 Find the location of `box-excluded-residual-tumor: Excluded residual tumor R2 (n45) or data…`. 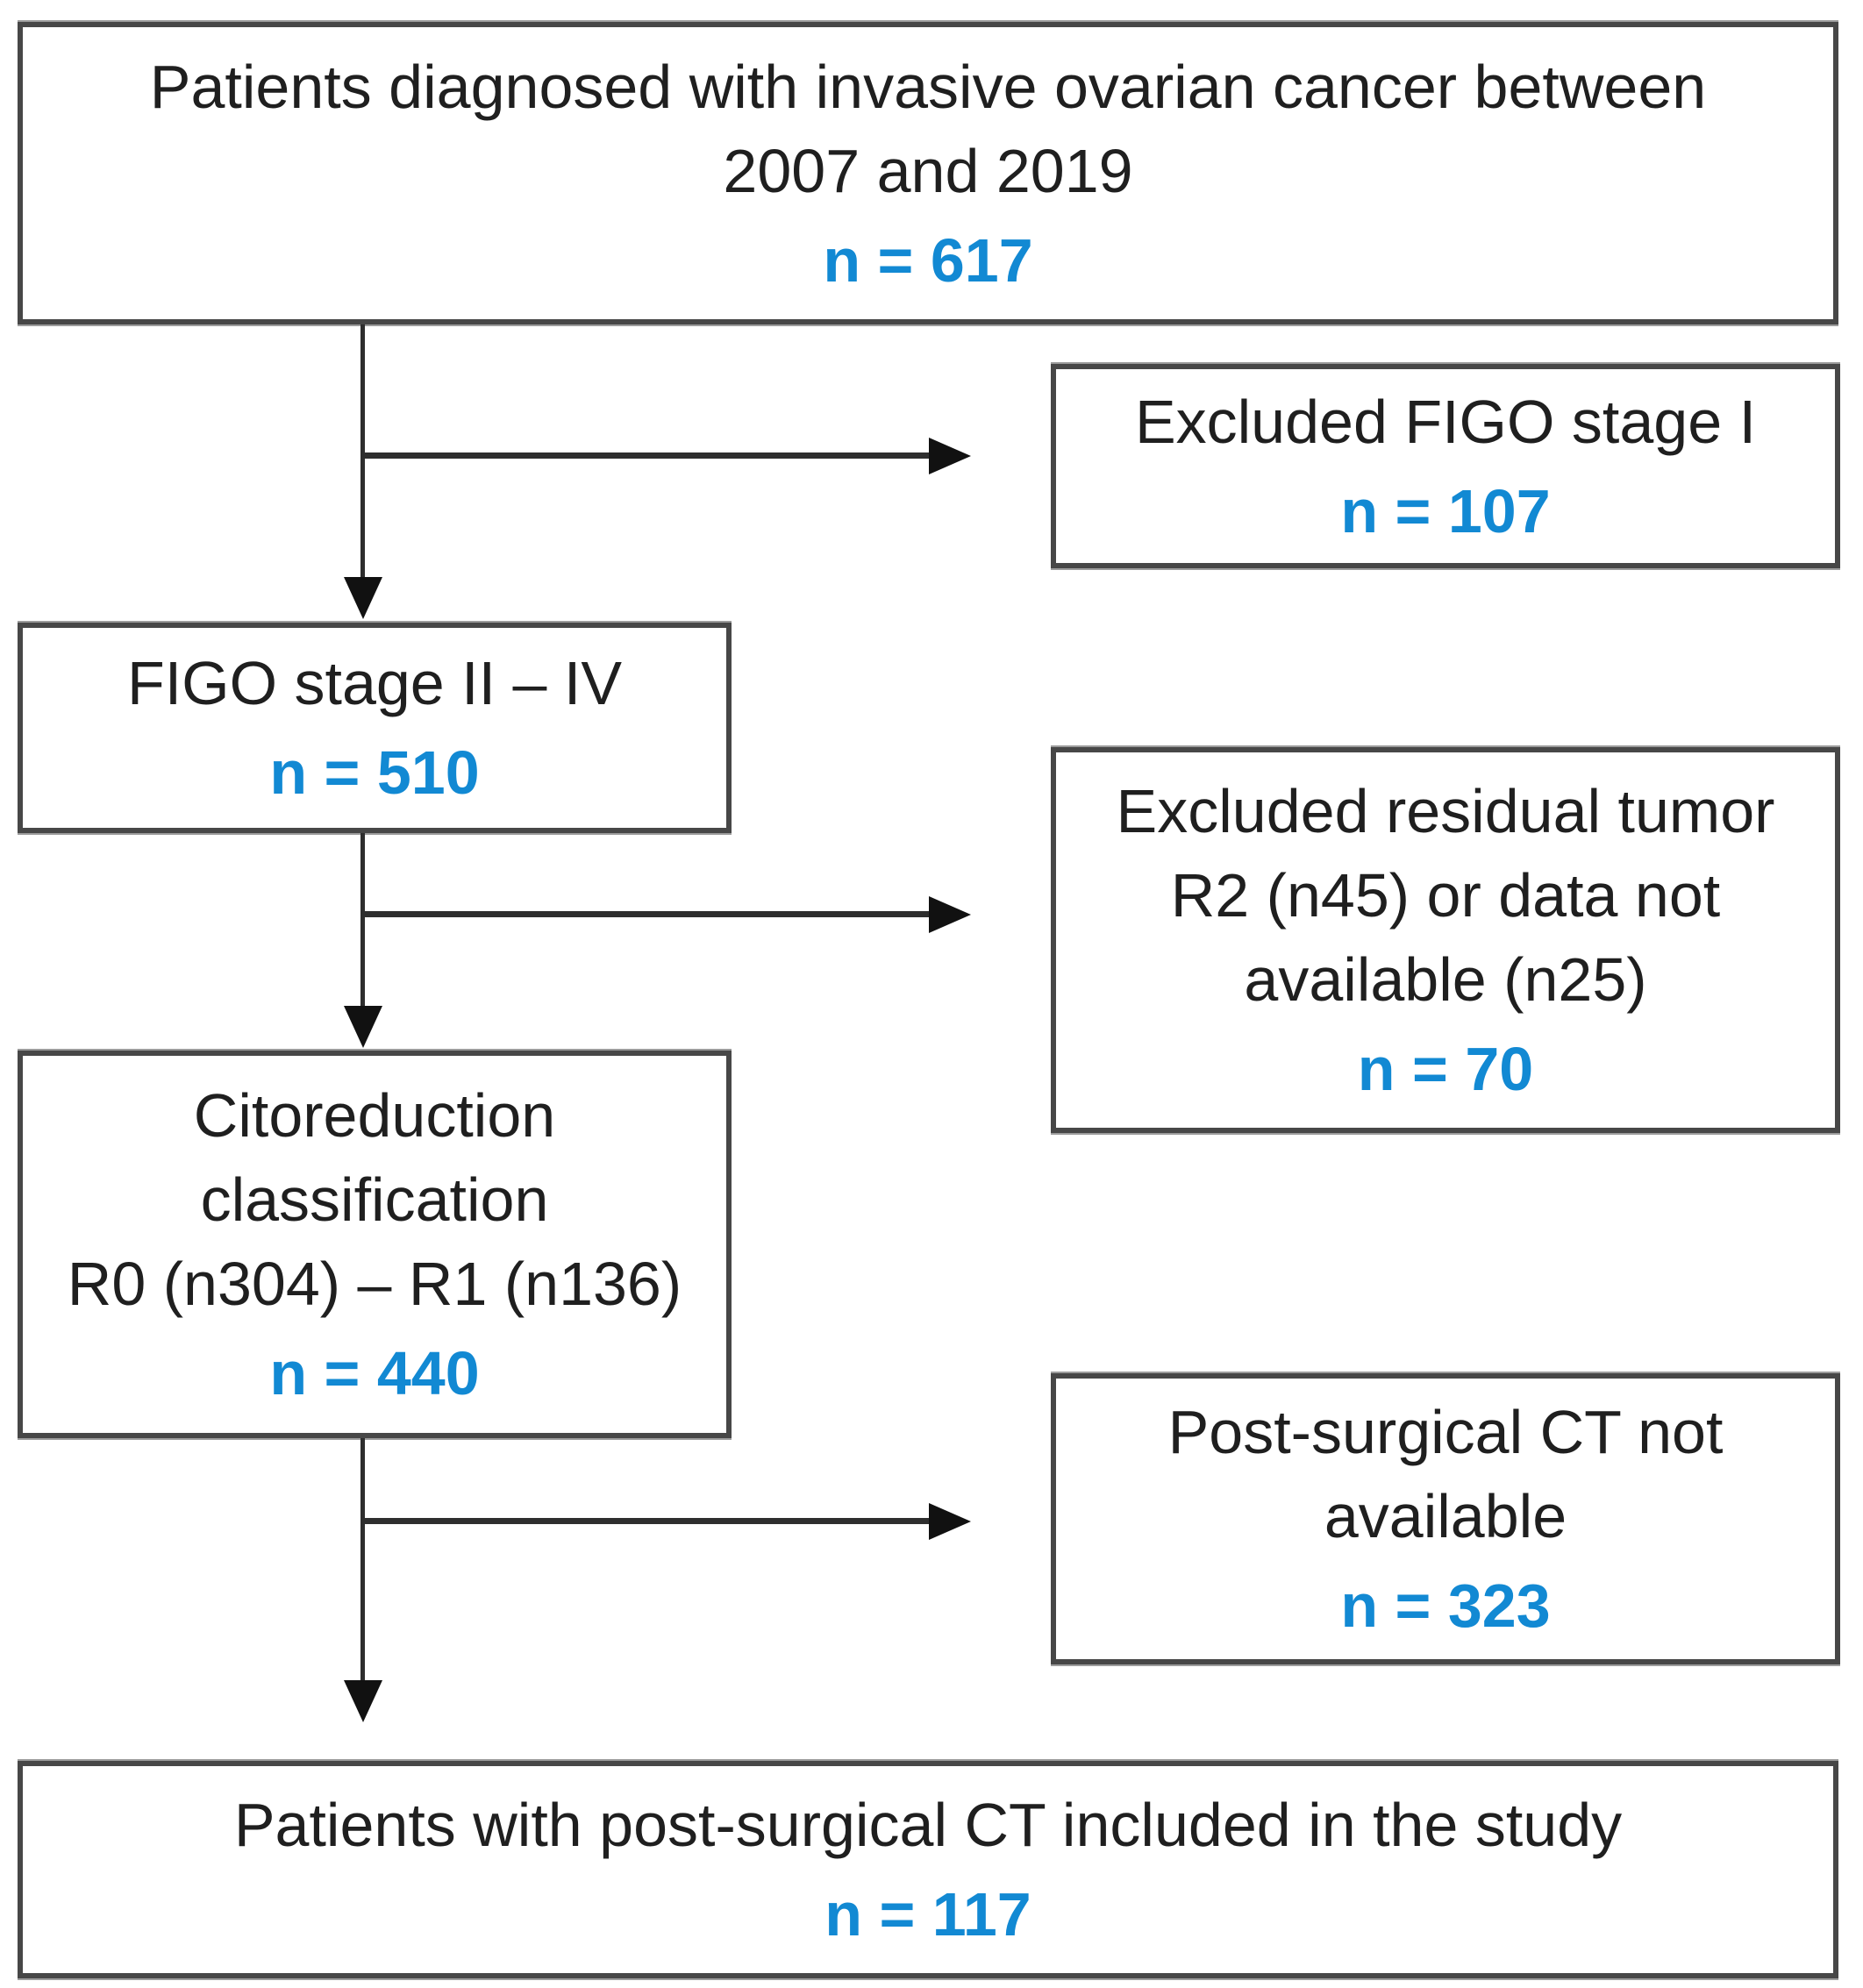

box-excluded-residual-tumor: Excluded residual tumor R2 (n45) or data… is located at coordinates (1445, 940).